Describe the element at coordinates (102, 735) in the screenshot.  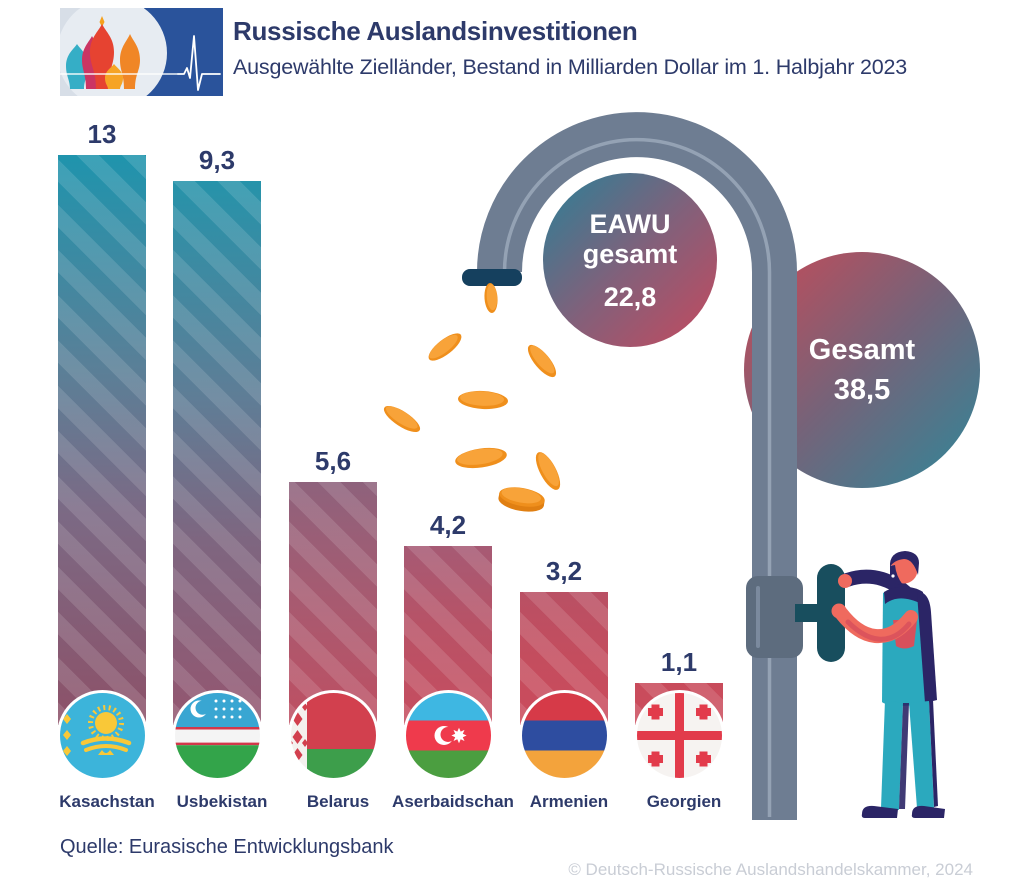
I see `flag-kasachstan-icon` at that location.